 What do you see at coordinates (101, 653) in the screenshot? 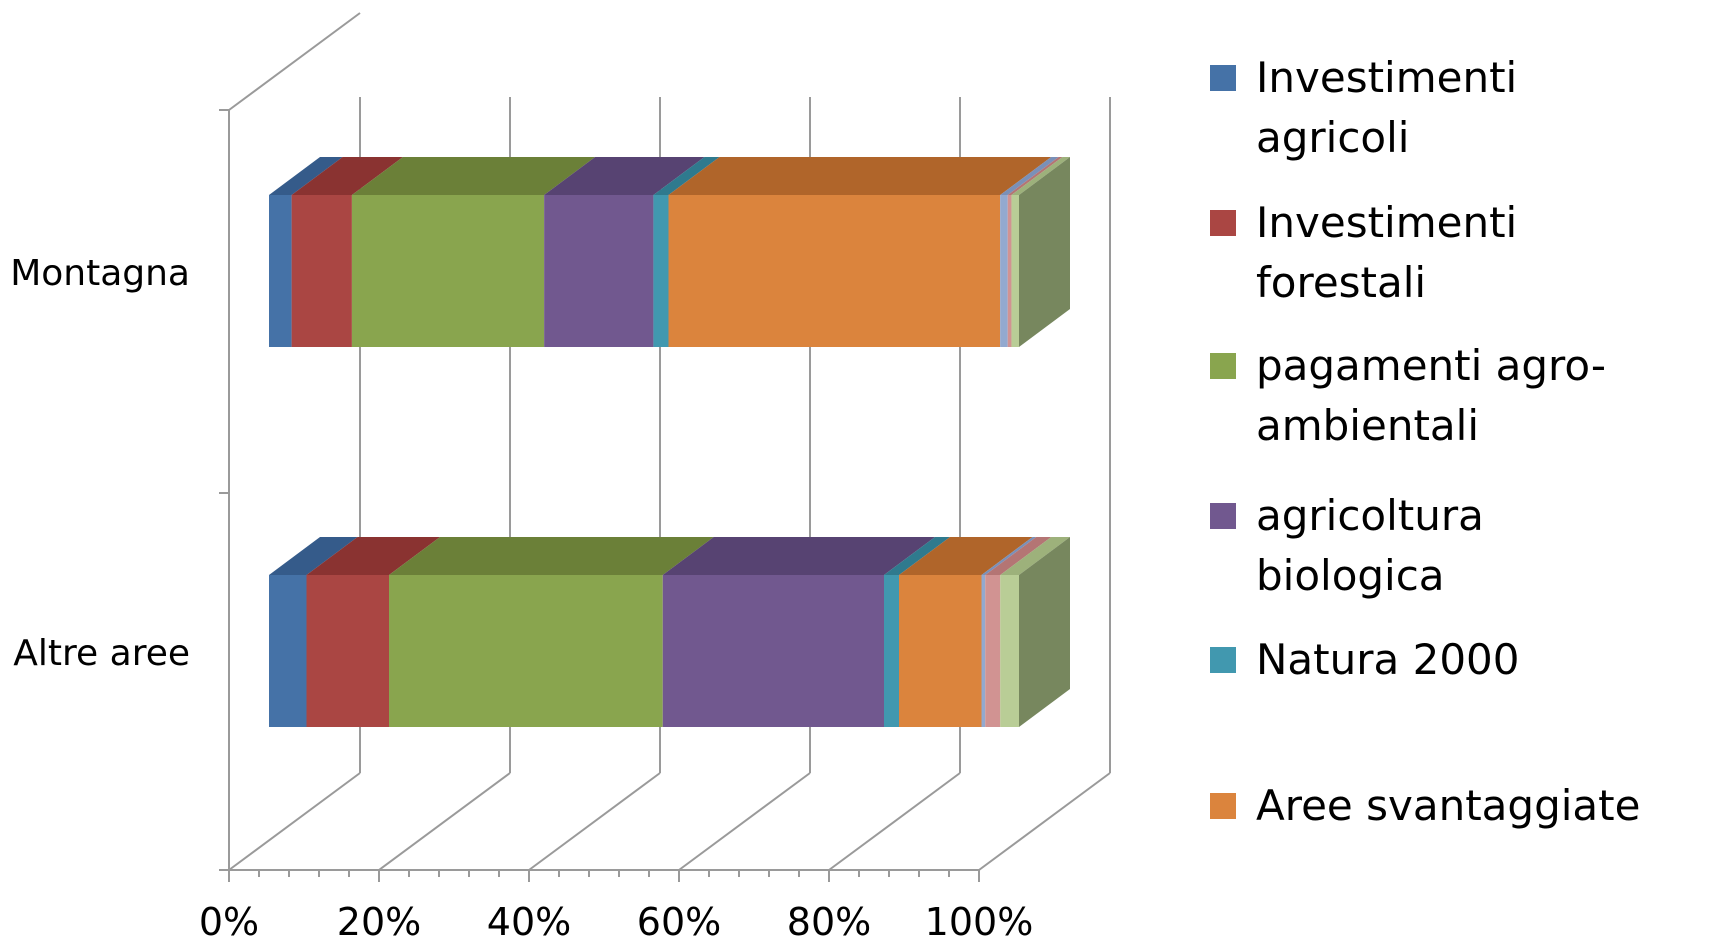
I see `category-label-altre-aree: Altre aree` at bounding box center [101, 653].